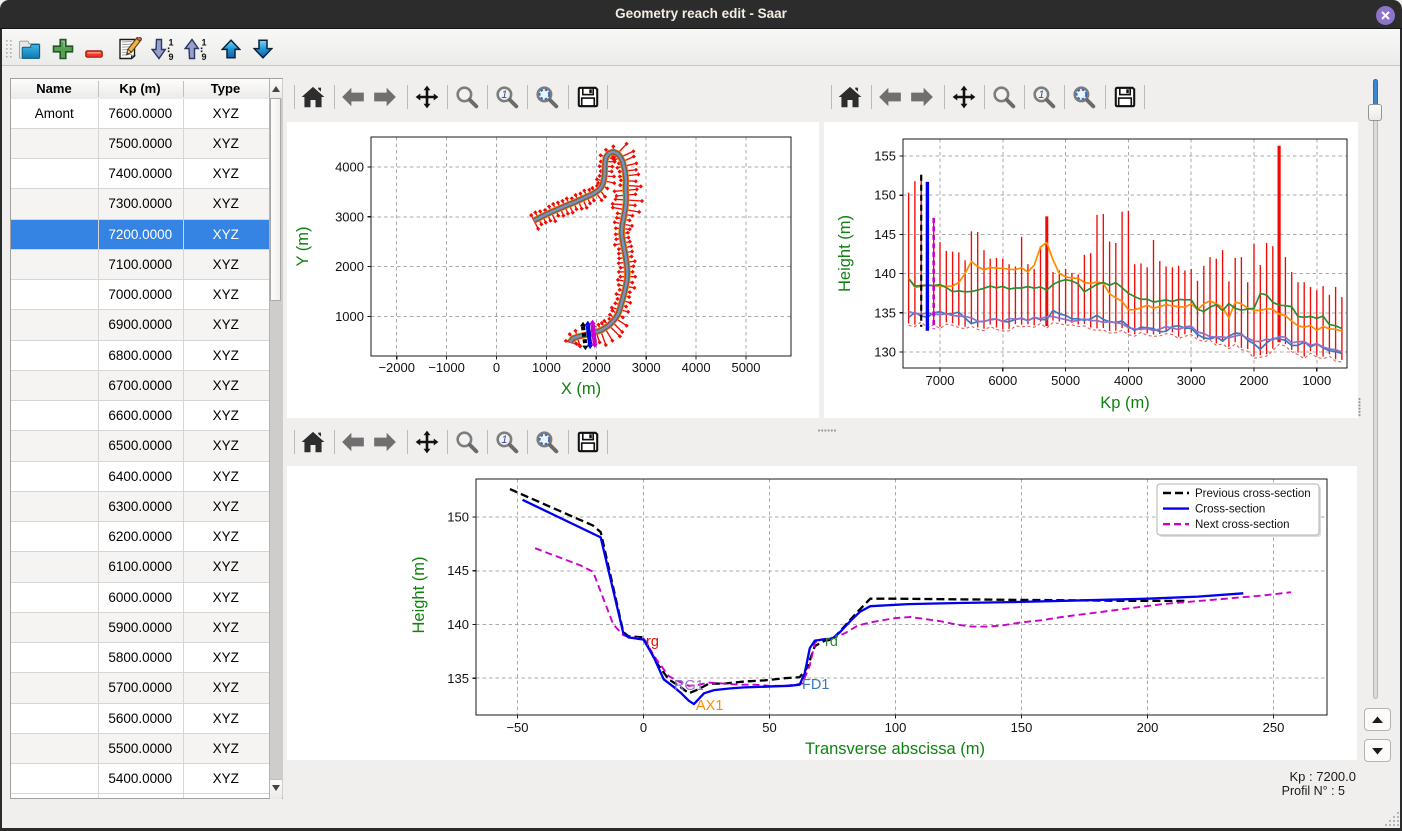 The height and width of the screenshot is (831, 1402). Describe the element at coordinates (1242, 525) in the screenshot. I see `svg-text: Next cross-section` at that location.